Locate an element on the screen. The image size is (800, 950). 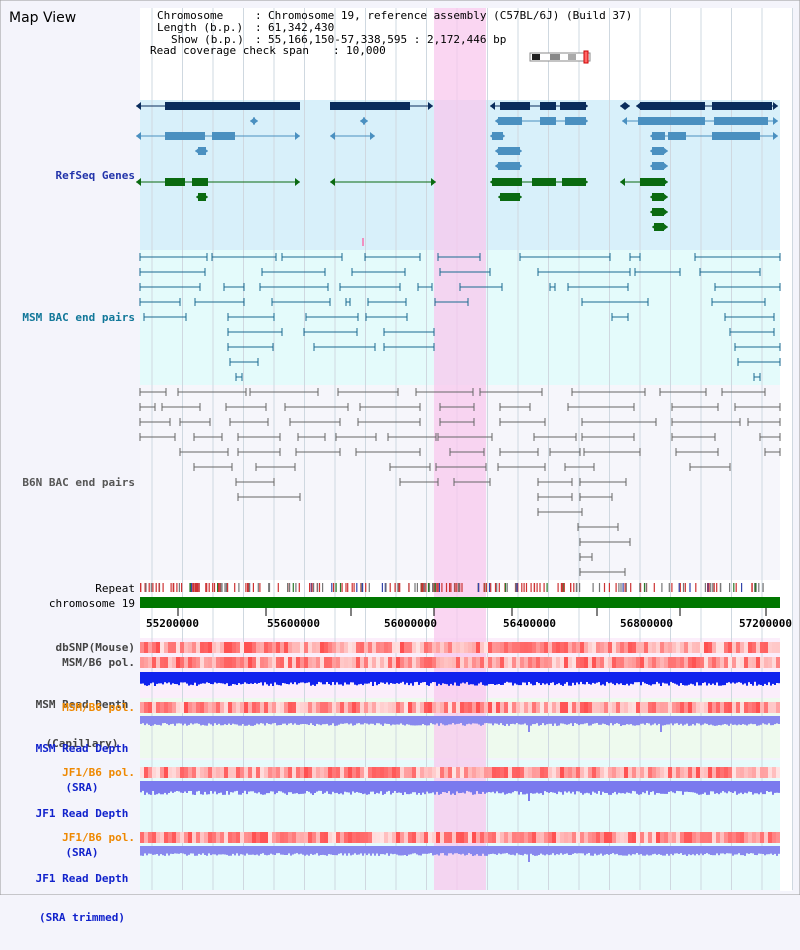
track-label-jf1-b6-pol-1: JF1/B6 pol. is located at coordinates (98, 772).